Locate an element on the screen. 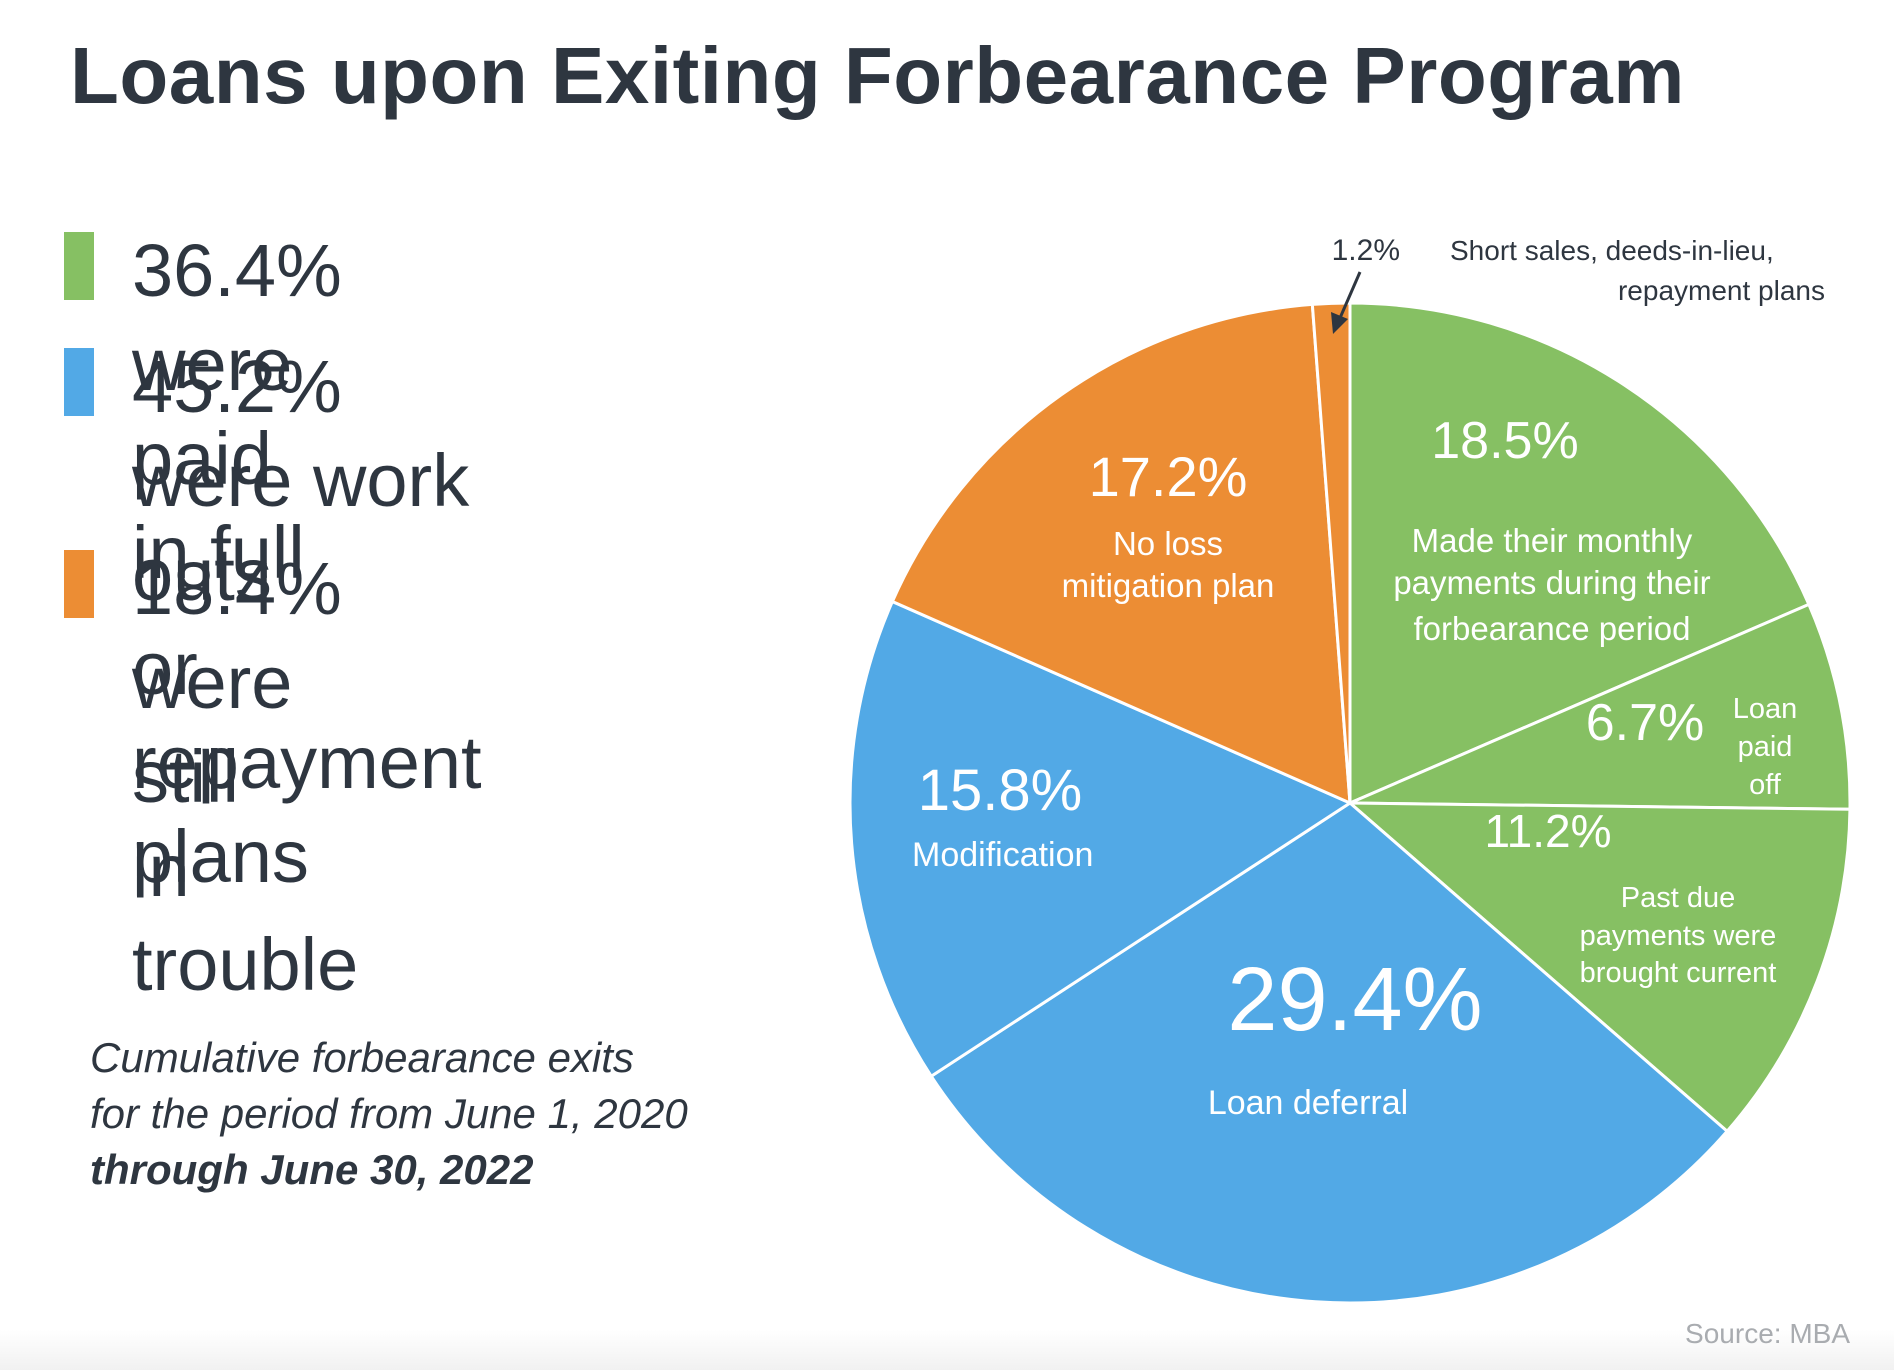 The width and height of the screenshot is (1894, 1370). period-note-line: for the period from June 1, 2020 is located at coordinates (389, 1113).